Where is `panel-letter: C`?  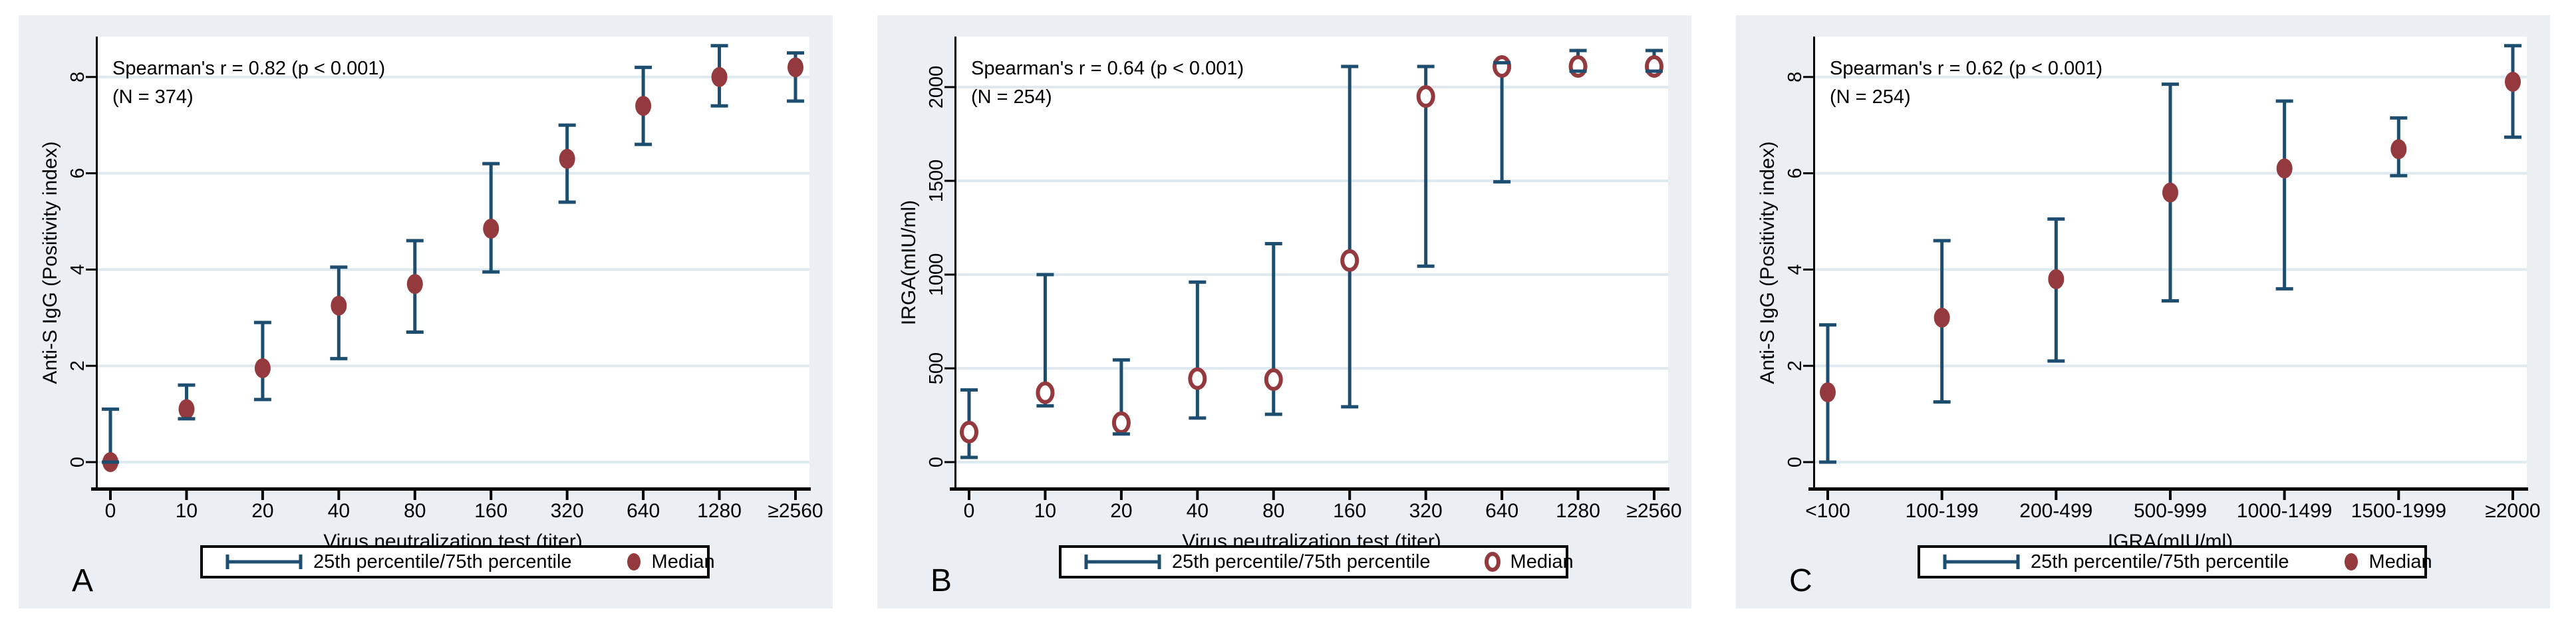 panel-letter: C is located at coordinates (1801, 580).